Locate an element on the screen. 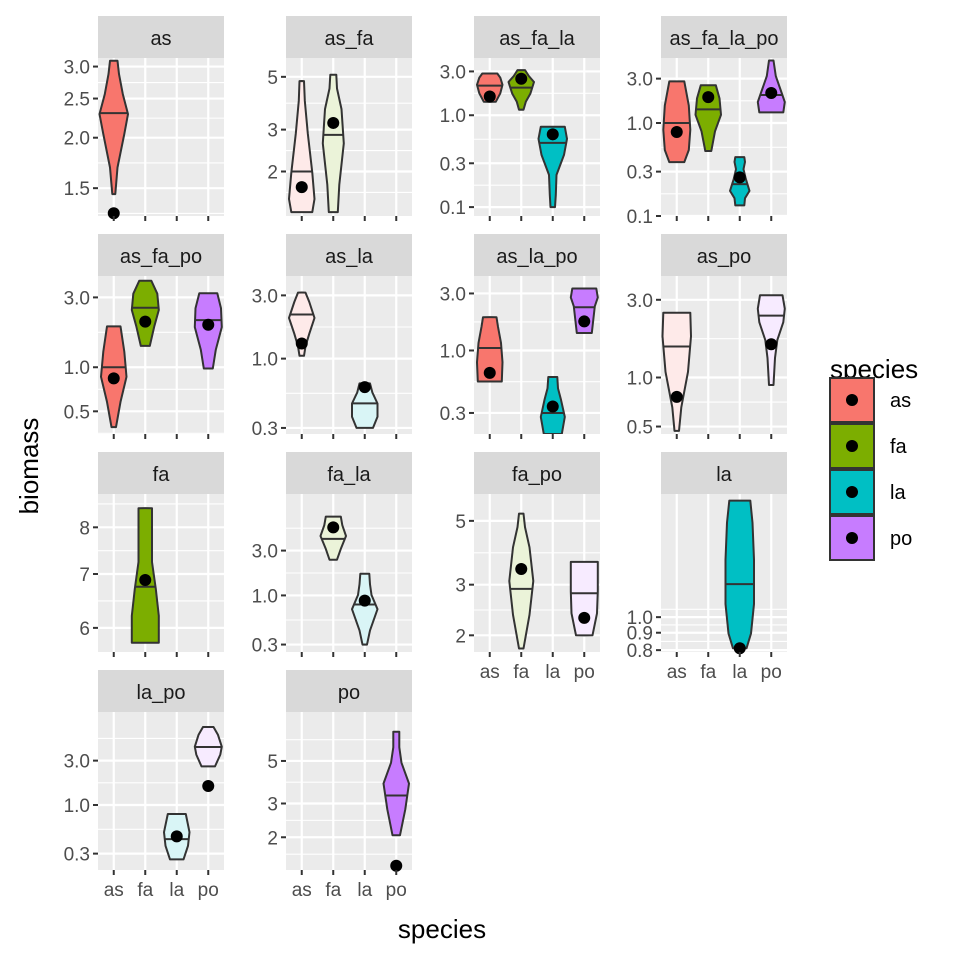 The height and width of the screenshot is (960, 960). facet-strip-label: as_fa_la is located at coordinates (537, 39).